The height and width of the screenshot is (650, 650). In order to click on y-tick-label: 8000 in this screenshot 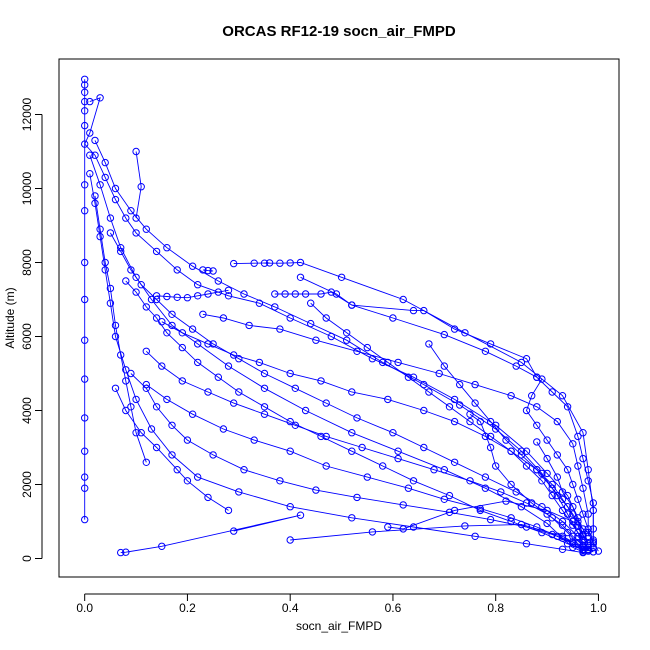, I will do `click(27, 262)`.